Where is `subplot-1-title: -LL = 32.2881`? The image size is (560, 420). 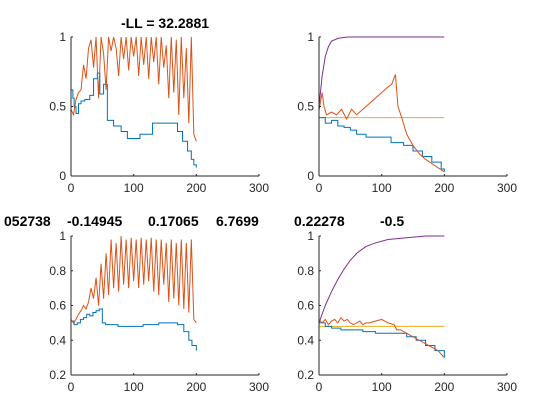 subplot-1-title: -LL = 32.2881 is located at coordinates (165, 23).